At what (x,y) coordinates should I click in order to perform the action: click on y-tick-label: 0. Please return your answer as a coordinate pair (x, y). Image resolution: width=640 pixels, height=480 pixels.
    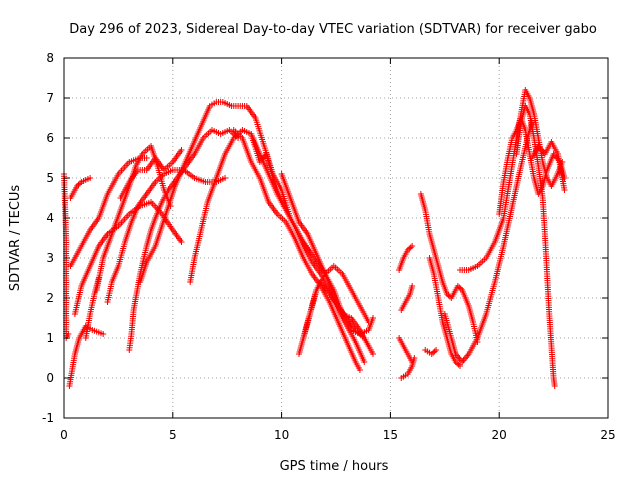
    Looking at the image, I should click on (50, 378).